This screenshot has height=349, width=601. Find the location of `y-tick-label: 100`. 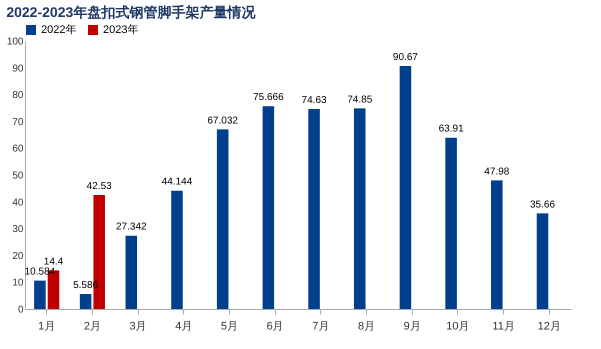

y-tick-label: 100 is located at coordinates (15, 42).